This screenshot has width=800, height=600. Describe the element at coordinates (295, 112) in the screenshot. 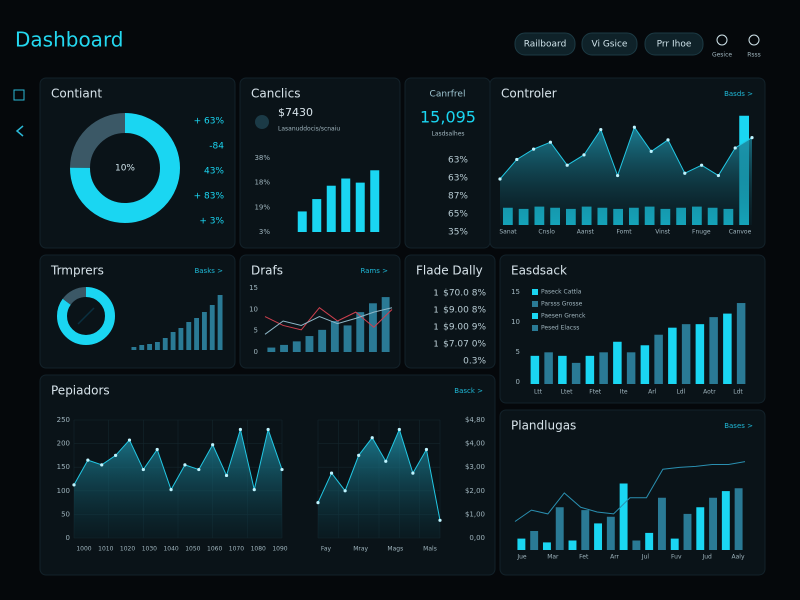

I see `amount: $7430` at that location.